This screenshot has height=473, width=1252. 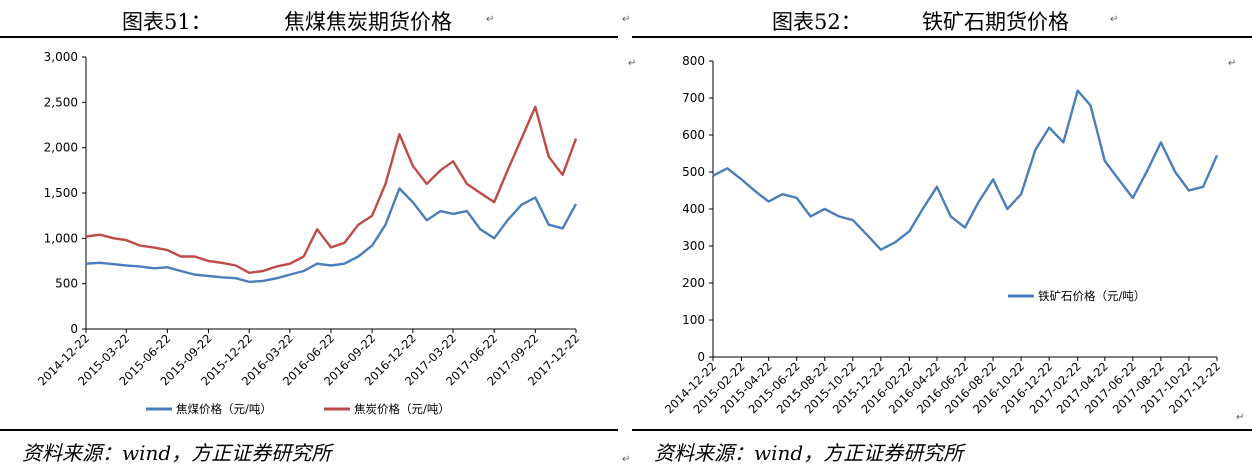 What do you see at coordinates (693, 320) in the screenshot?
I see `y-tick-label: 100` at bounding box center [693, 320].